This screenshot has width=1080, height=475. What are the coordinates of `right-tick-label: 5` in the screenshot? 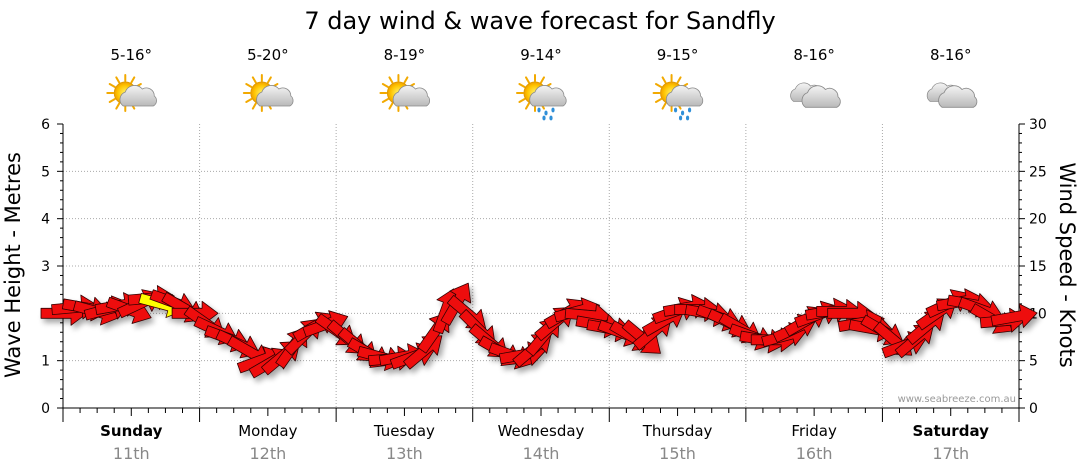 It's located at (1033, 362).